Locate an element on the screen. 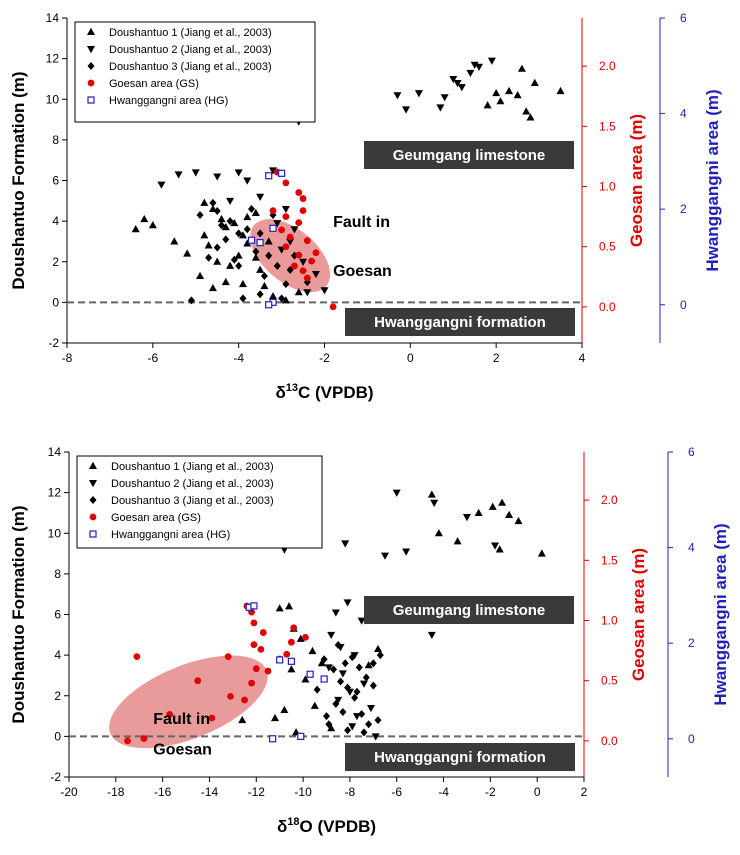 The image size is (740, 855). fault-ellipse is located at coordinates (188, 702).